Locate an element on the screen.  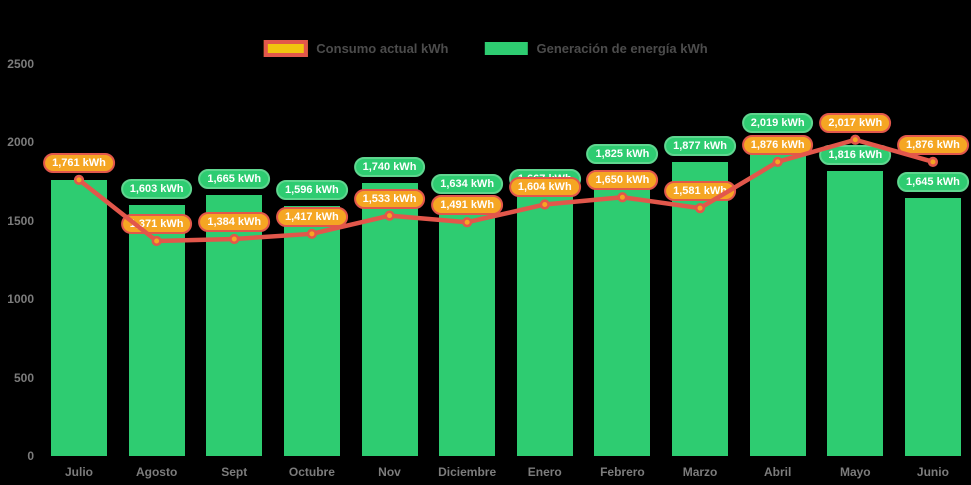
x-axis-label-agosto: Agosto is located at coordinates (156, 472).